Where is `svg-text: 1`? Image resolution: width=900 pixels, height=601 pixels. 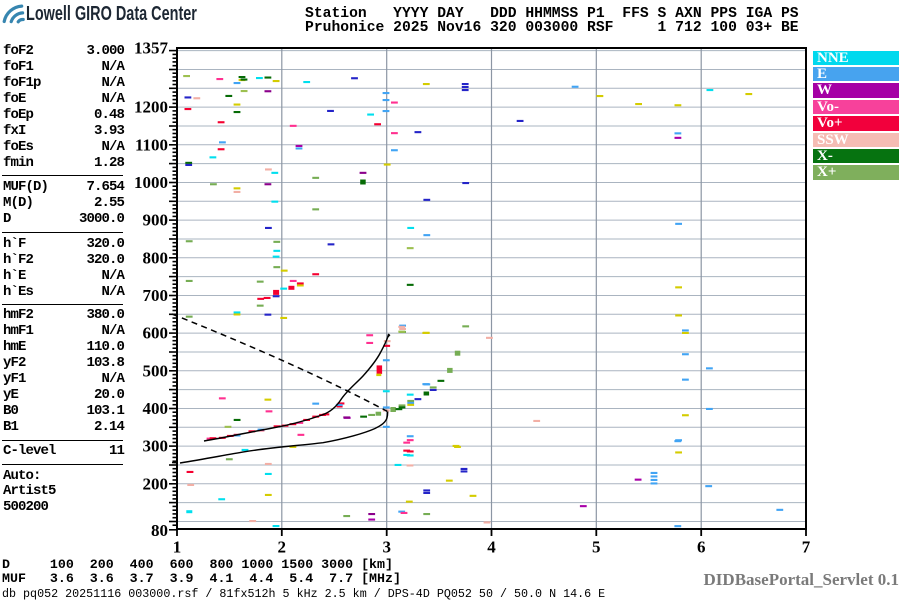 svg-text: 1 is located at coordinates (177, 547).